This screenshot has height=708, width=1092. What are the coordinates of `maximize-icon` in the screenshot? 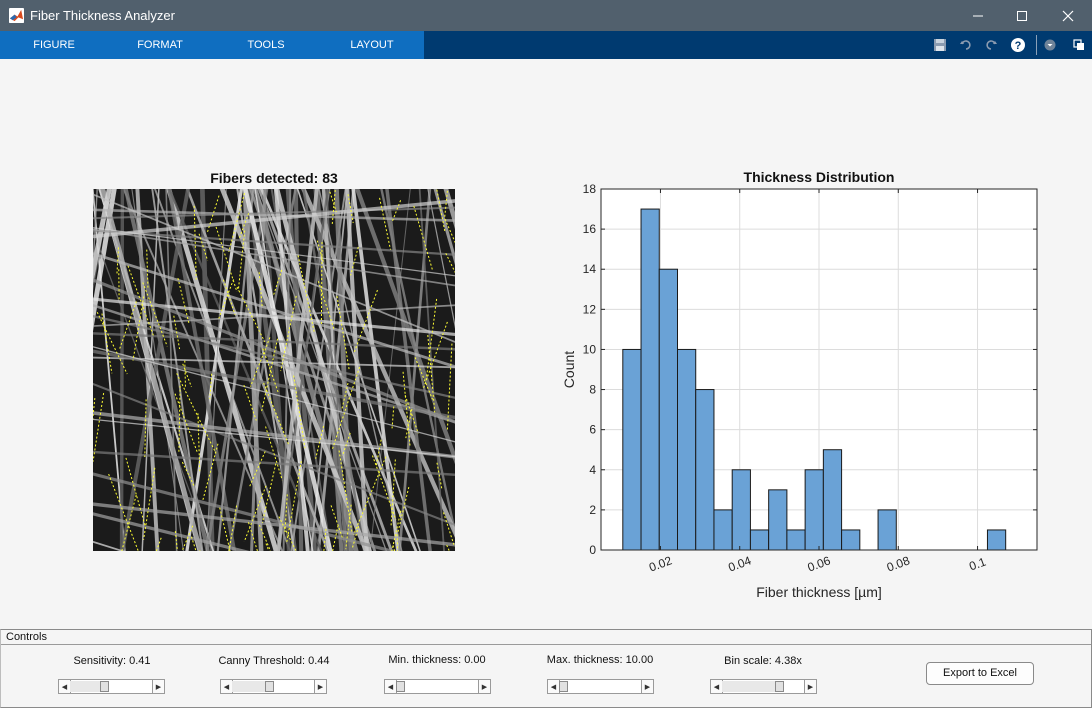 It's located at (1022, 15).